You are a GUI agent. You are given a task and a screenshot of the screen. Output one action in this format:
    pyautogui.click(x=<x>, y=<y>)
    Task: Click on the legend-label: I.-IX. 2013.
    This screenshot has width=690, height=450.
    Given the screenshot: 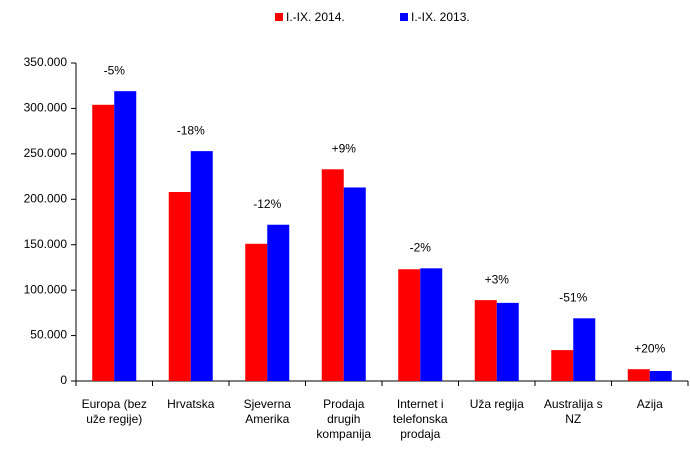 What is the action you would take?
    pyautogui.click(x=440, y=17)
    